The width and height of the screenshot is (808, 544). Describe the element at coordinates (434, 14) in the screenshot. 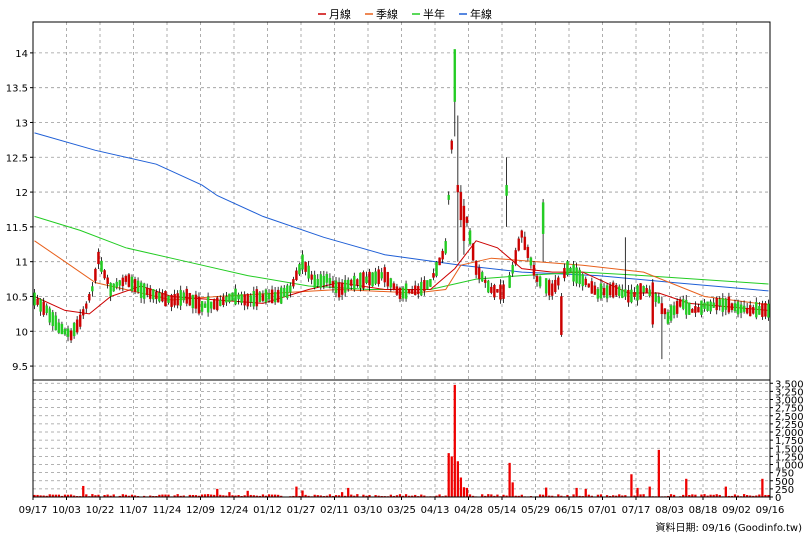

I see `legend-label-2: 半年` at that location.